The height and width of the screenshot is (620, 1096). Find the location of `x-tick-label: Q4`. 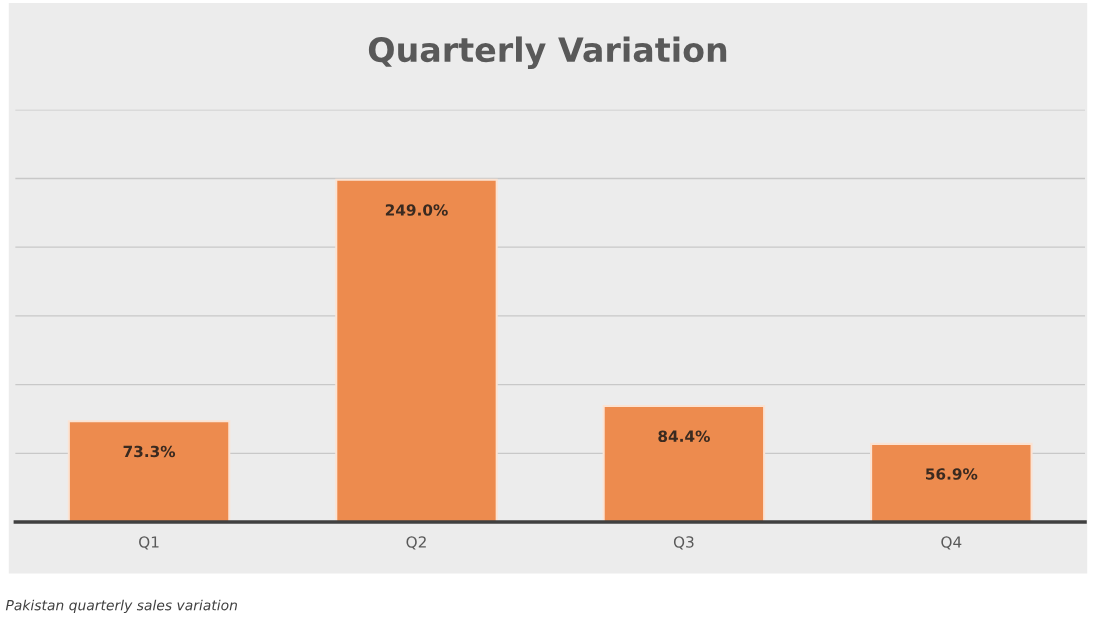

x-tick-label: Q4 is located at coordinates (951, 543).